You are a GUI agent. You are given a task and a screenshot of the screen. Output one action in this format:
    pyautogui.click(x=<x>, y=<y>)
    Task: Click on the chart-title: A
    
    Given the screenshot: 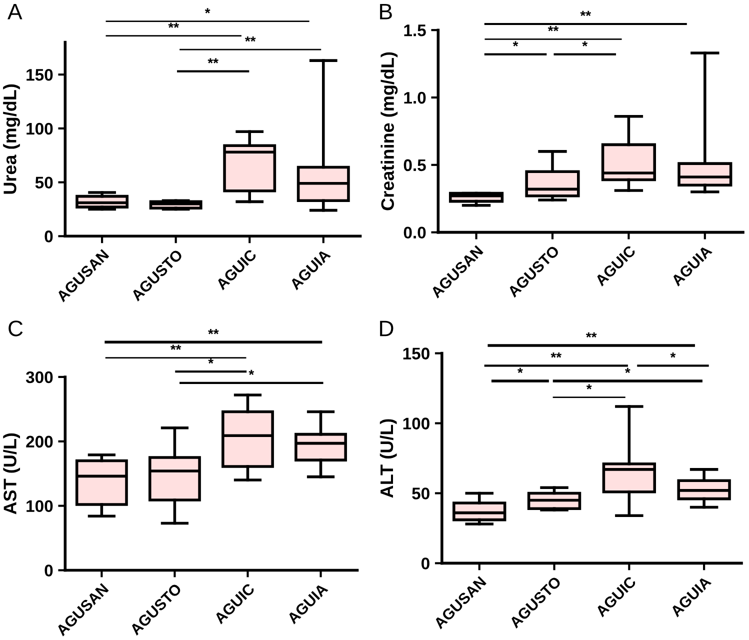 What is the action you would take?
    pyautogui.click(x=15, y=12)
    